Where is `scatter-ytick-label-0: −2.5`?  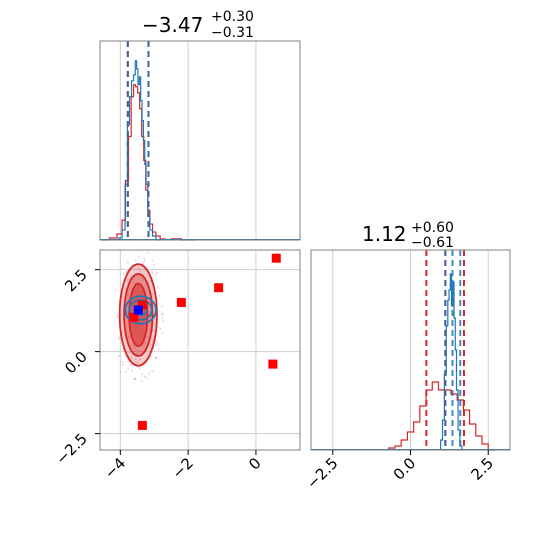 scatter-ytick-label-0: −2.5 is located at coordinates (71, 449).